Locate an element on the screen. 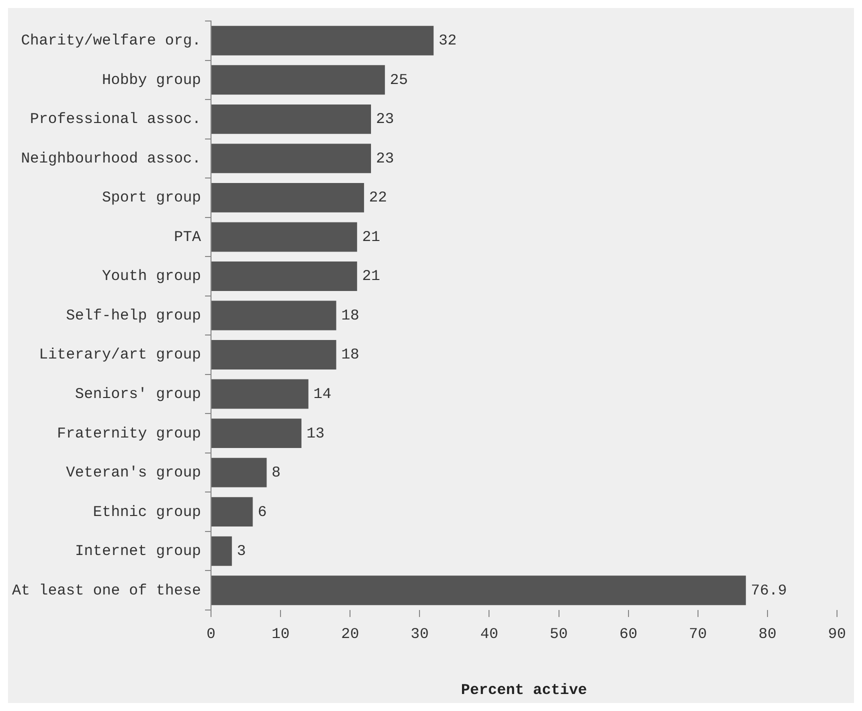  y-tick-label: Self-help group is located at coordinates (134, 315).